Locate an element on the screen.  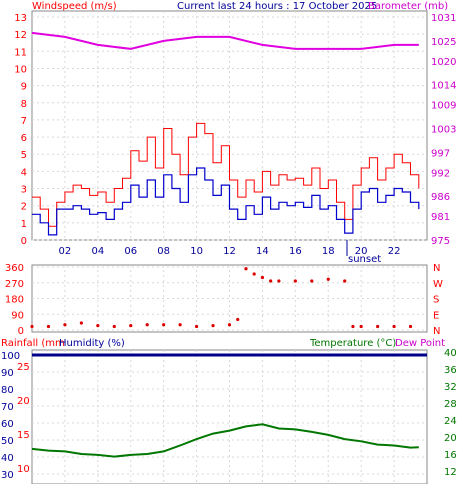
windspeed-tick: 6 is located at coordinates (24, 138).